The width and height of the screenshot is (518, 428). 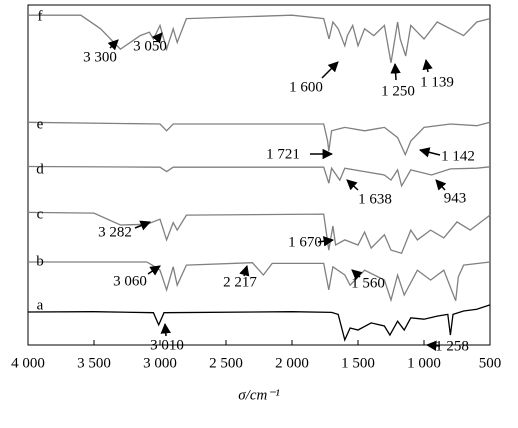 What do you see at coordinates (226, 363) in the screenshot?
I see `x-tick-label: 2 500` at bounding box center [226, 363].